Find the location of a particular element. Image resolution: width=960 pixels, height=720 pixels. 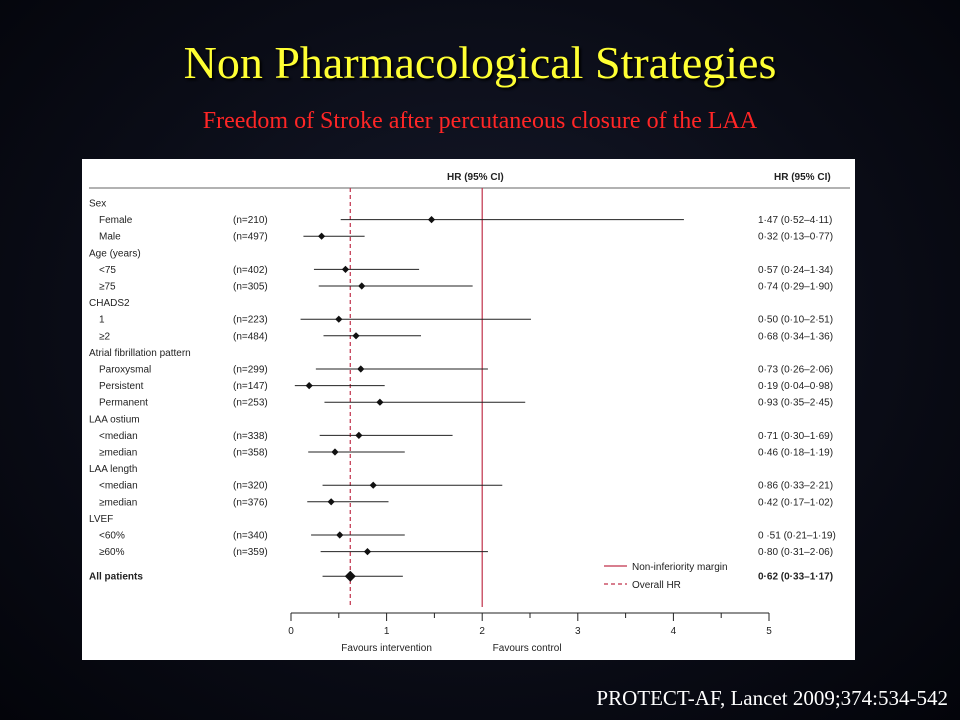

subgroup-label: Permanent is located at coordinates (123, 403).